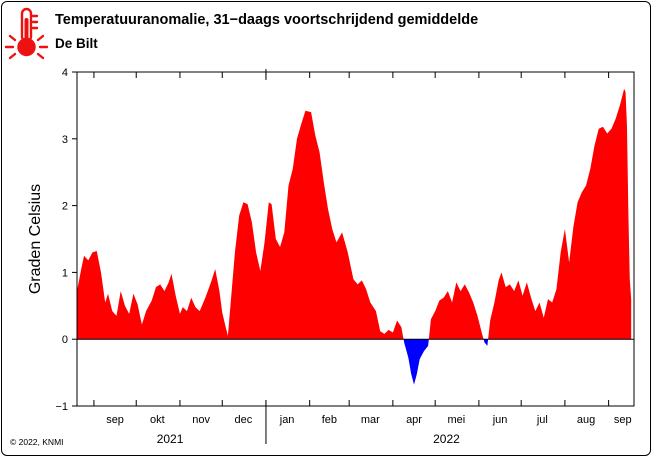 The image size is (654, 459). Describe the element at coordinates (37, 442) in the screenshot. I see `copyright-text: © 2022, KNMI` at that location.